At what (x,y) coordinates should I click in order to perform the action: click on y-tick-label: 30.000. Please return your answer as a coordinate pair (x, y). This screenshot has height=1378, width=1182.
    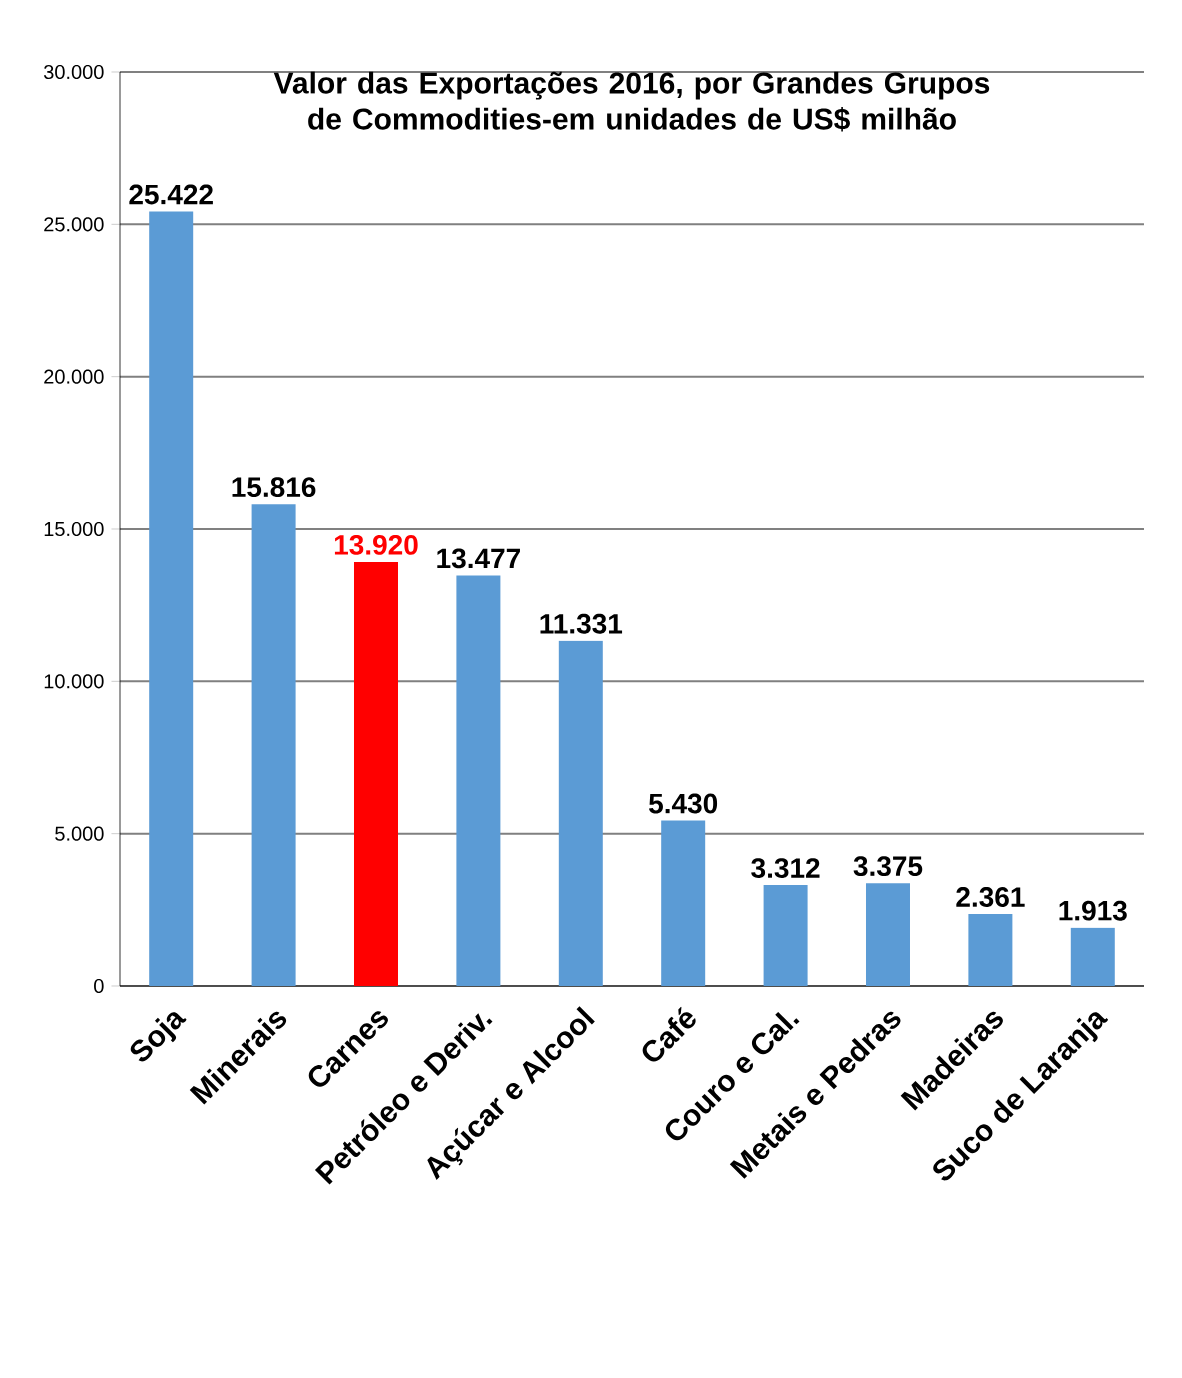
    Looking at the image, I should click on (73, 72).